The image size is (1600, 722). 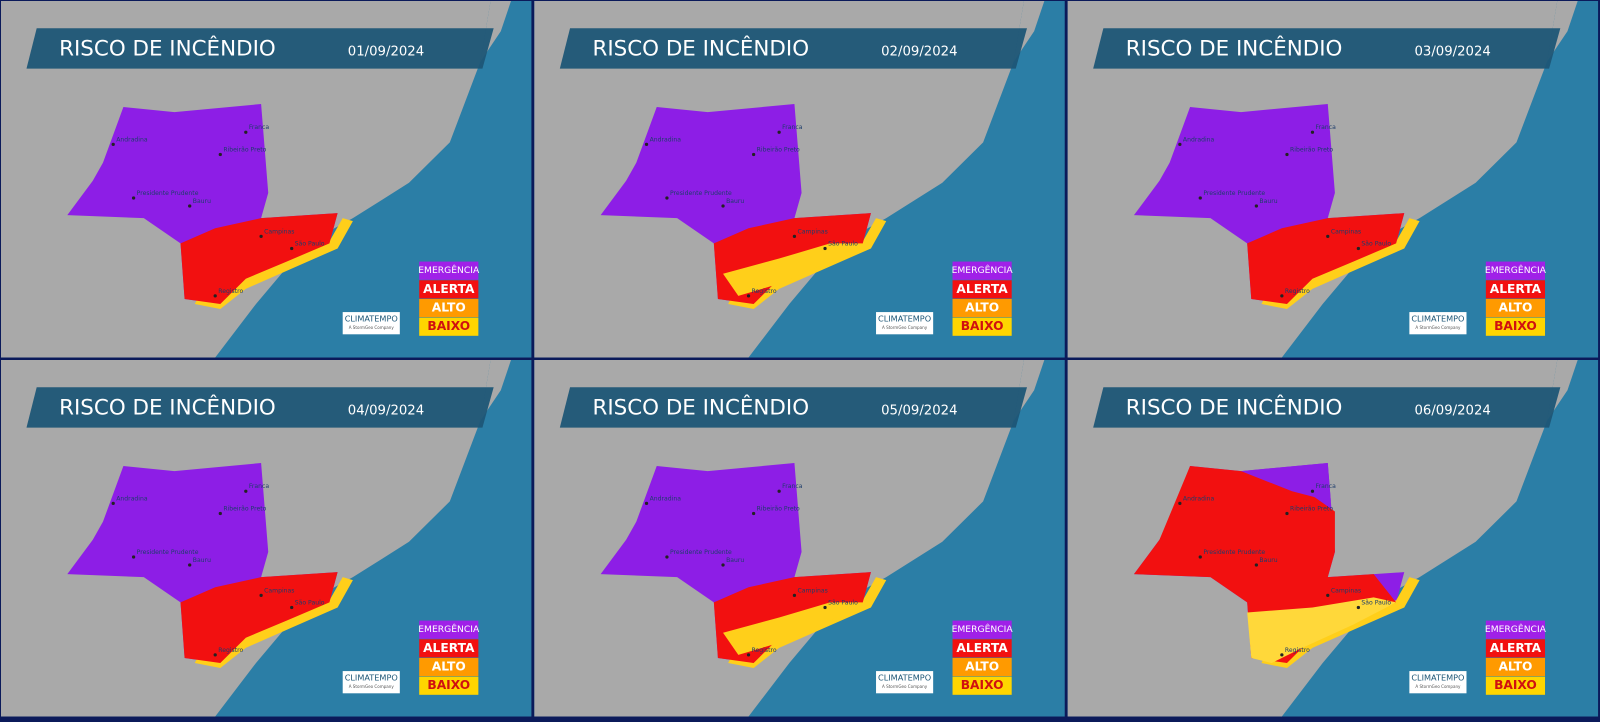 What do you see at coordinates (919, 52) in the screenshot?
I see `date: 02/09/2024` at bounding box center [919, 52].